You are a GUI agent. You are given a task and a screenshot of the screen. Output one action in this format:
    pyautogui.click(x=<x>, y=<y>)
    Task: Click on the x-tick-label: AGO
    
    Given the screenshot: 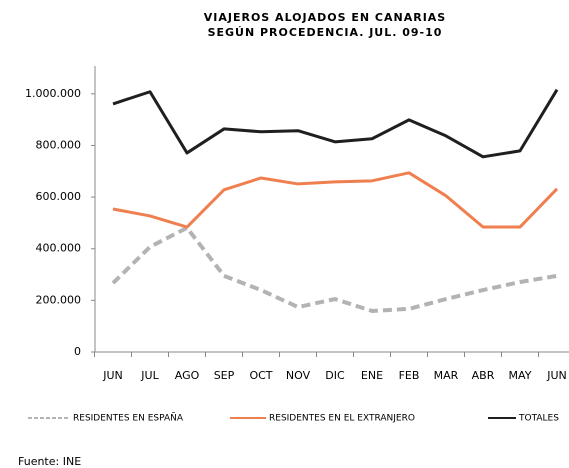 What is the action you would take?
    pyautogui.click(x=187, y=375)
    